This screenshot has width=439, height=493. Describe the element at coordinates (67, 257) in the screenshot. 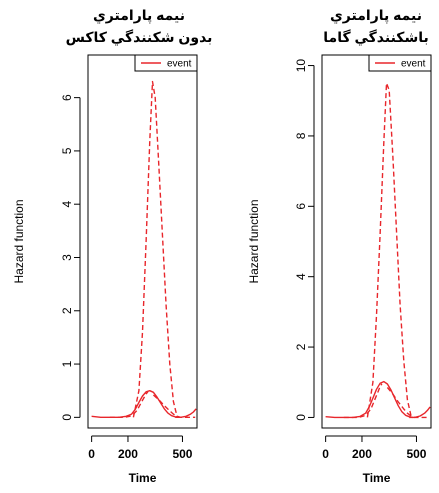

I see `y-tick-label: 3` at that location.